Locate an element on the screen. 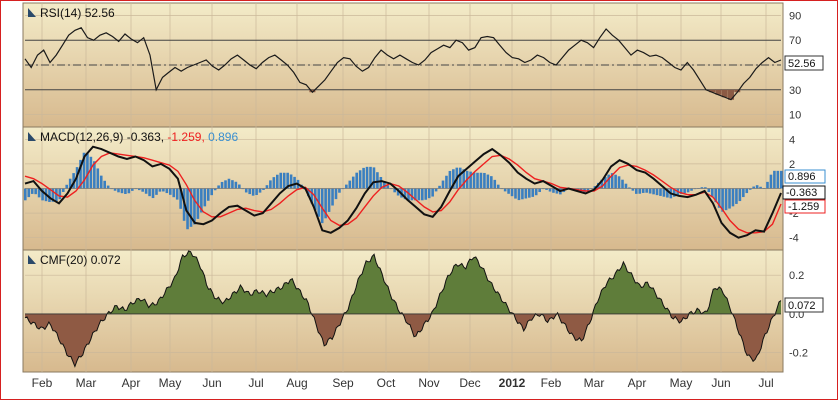  cmf-y-tick-label: 0.2 is located at coordinates (796, 276).